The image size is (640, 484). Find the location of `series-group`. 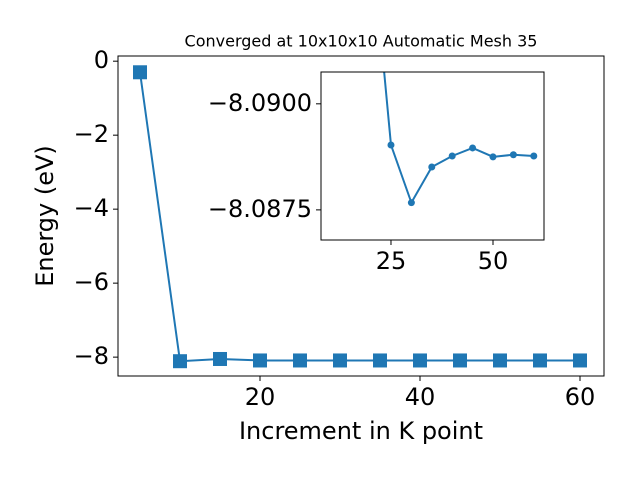

series-group is located at coordinates (460, 139).